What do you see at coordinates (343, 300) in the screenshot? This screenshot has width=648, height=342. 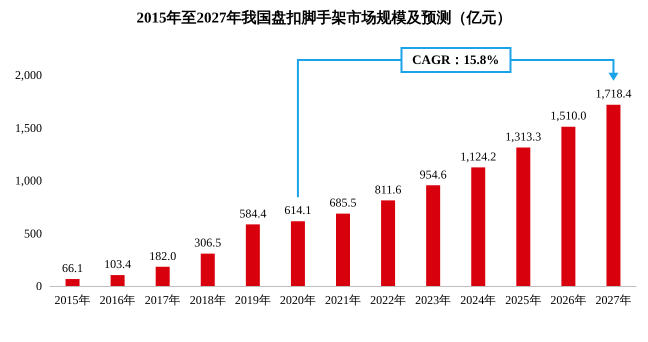 I see `x-tick-label: 2021年` at bounding box center [343, 300].